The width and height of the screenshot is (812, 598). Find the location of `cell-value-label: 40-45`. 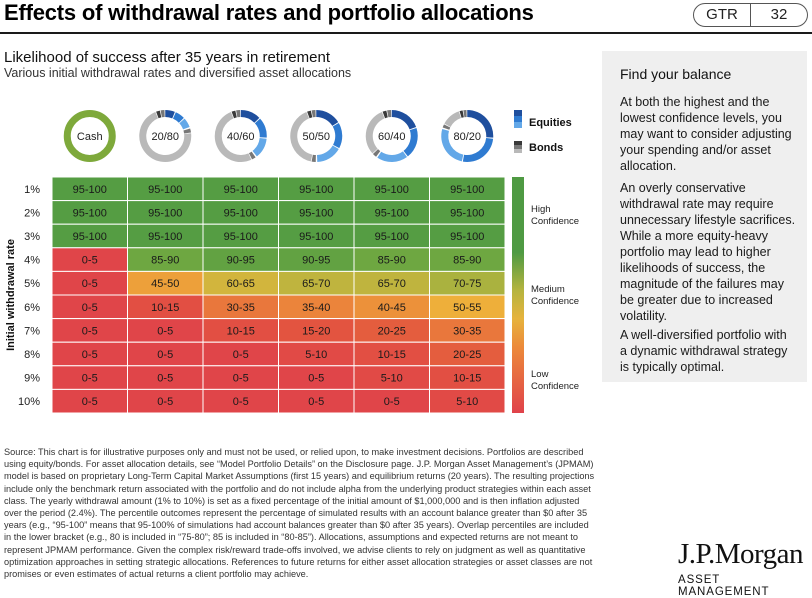

cell-value-label: 40-45 is located at coordinates (392, 308).